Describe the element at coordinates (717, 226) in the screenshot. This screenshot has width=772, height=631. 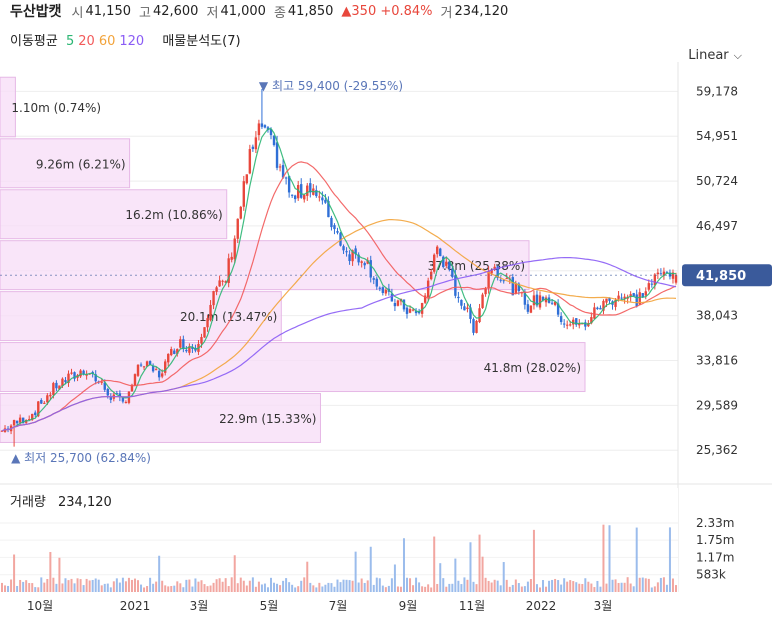
I see `price-tick-label: 46,497` at that location.